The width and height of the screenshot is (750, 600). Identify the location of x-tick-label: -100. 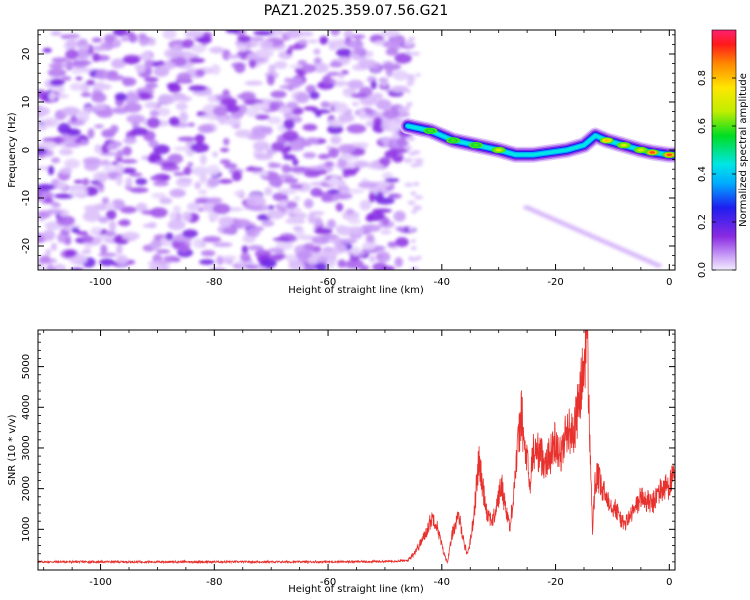
(100, 282).